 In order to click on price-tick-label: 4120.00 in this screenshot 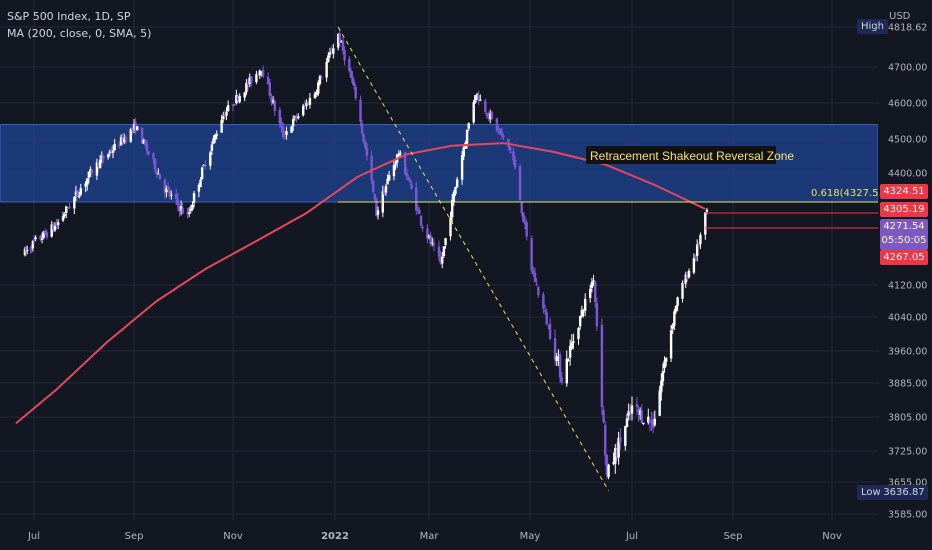, I will do `click(907, 286)`.